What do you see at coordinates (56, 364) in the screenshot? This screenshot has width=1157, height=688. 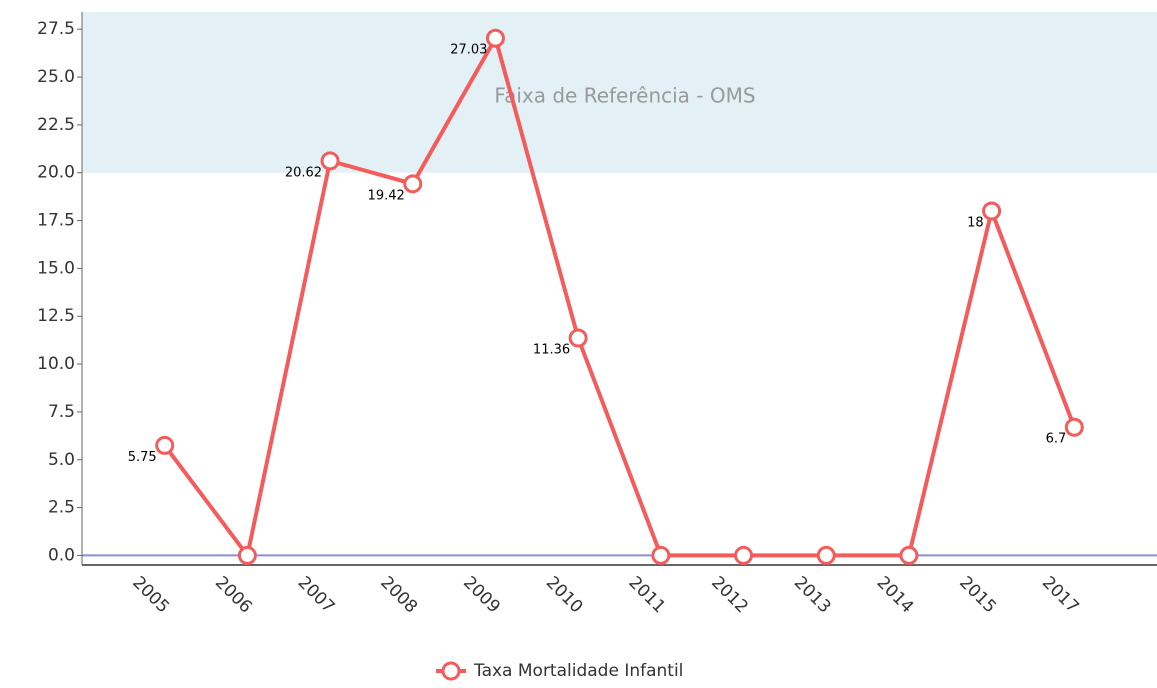 I see `y-tick-label: 10.0` at bounding box center [56, 364].